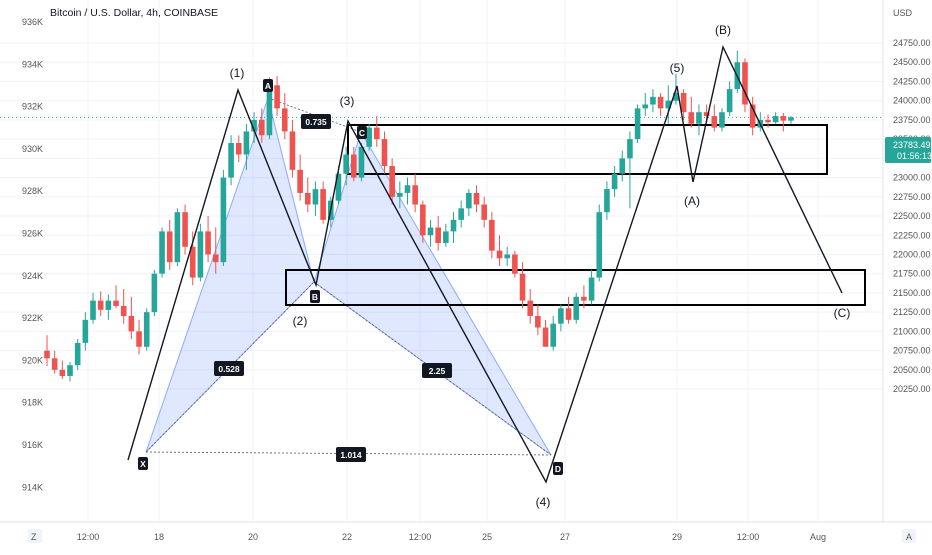 This screenshot has width=932, height=555. I want to click on pattern-point-label: X, so click(143, 464).